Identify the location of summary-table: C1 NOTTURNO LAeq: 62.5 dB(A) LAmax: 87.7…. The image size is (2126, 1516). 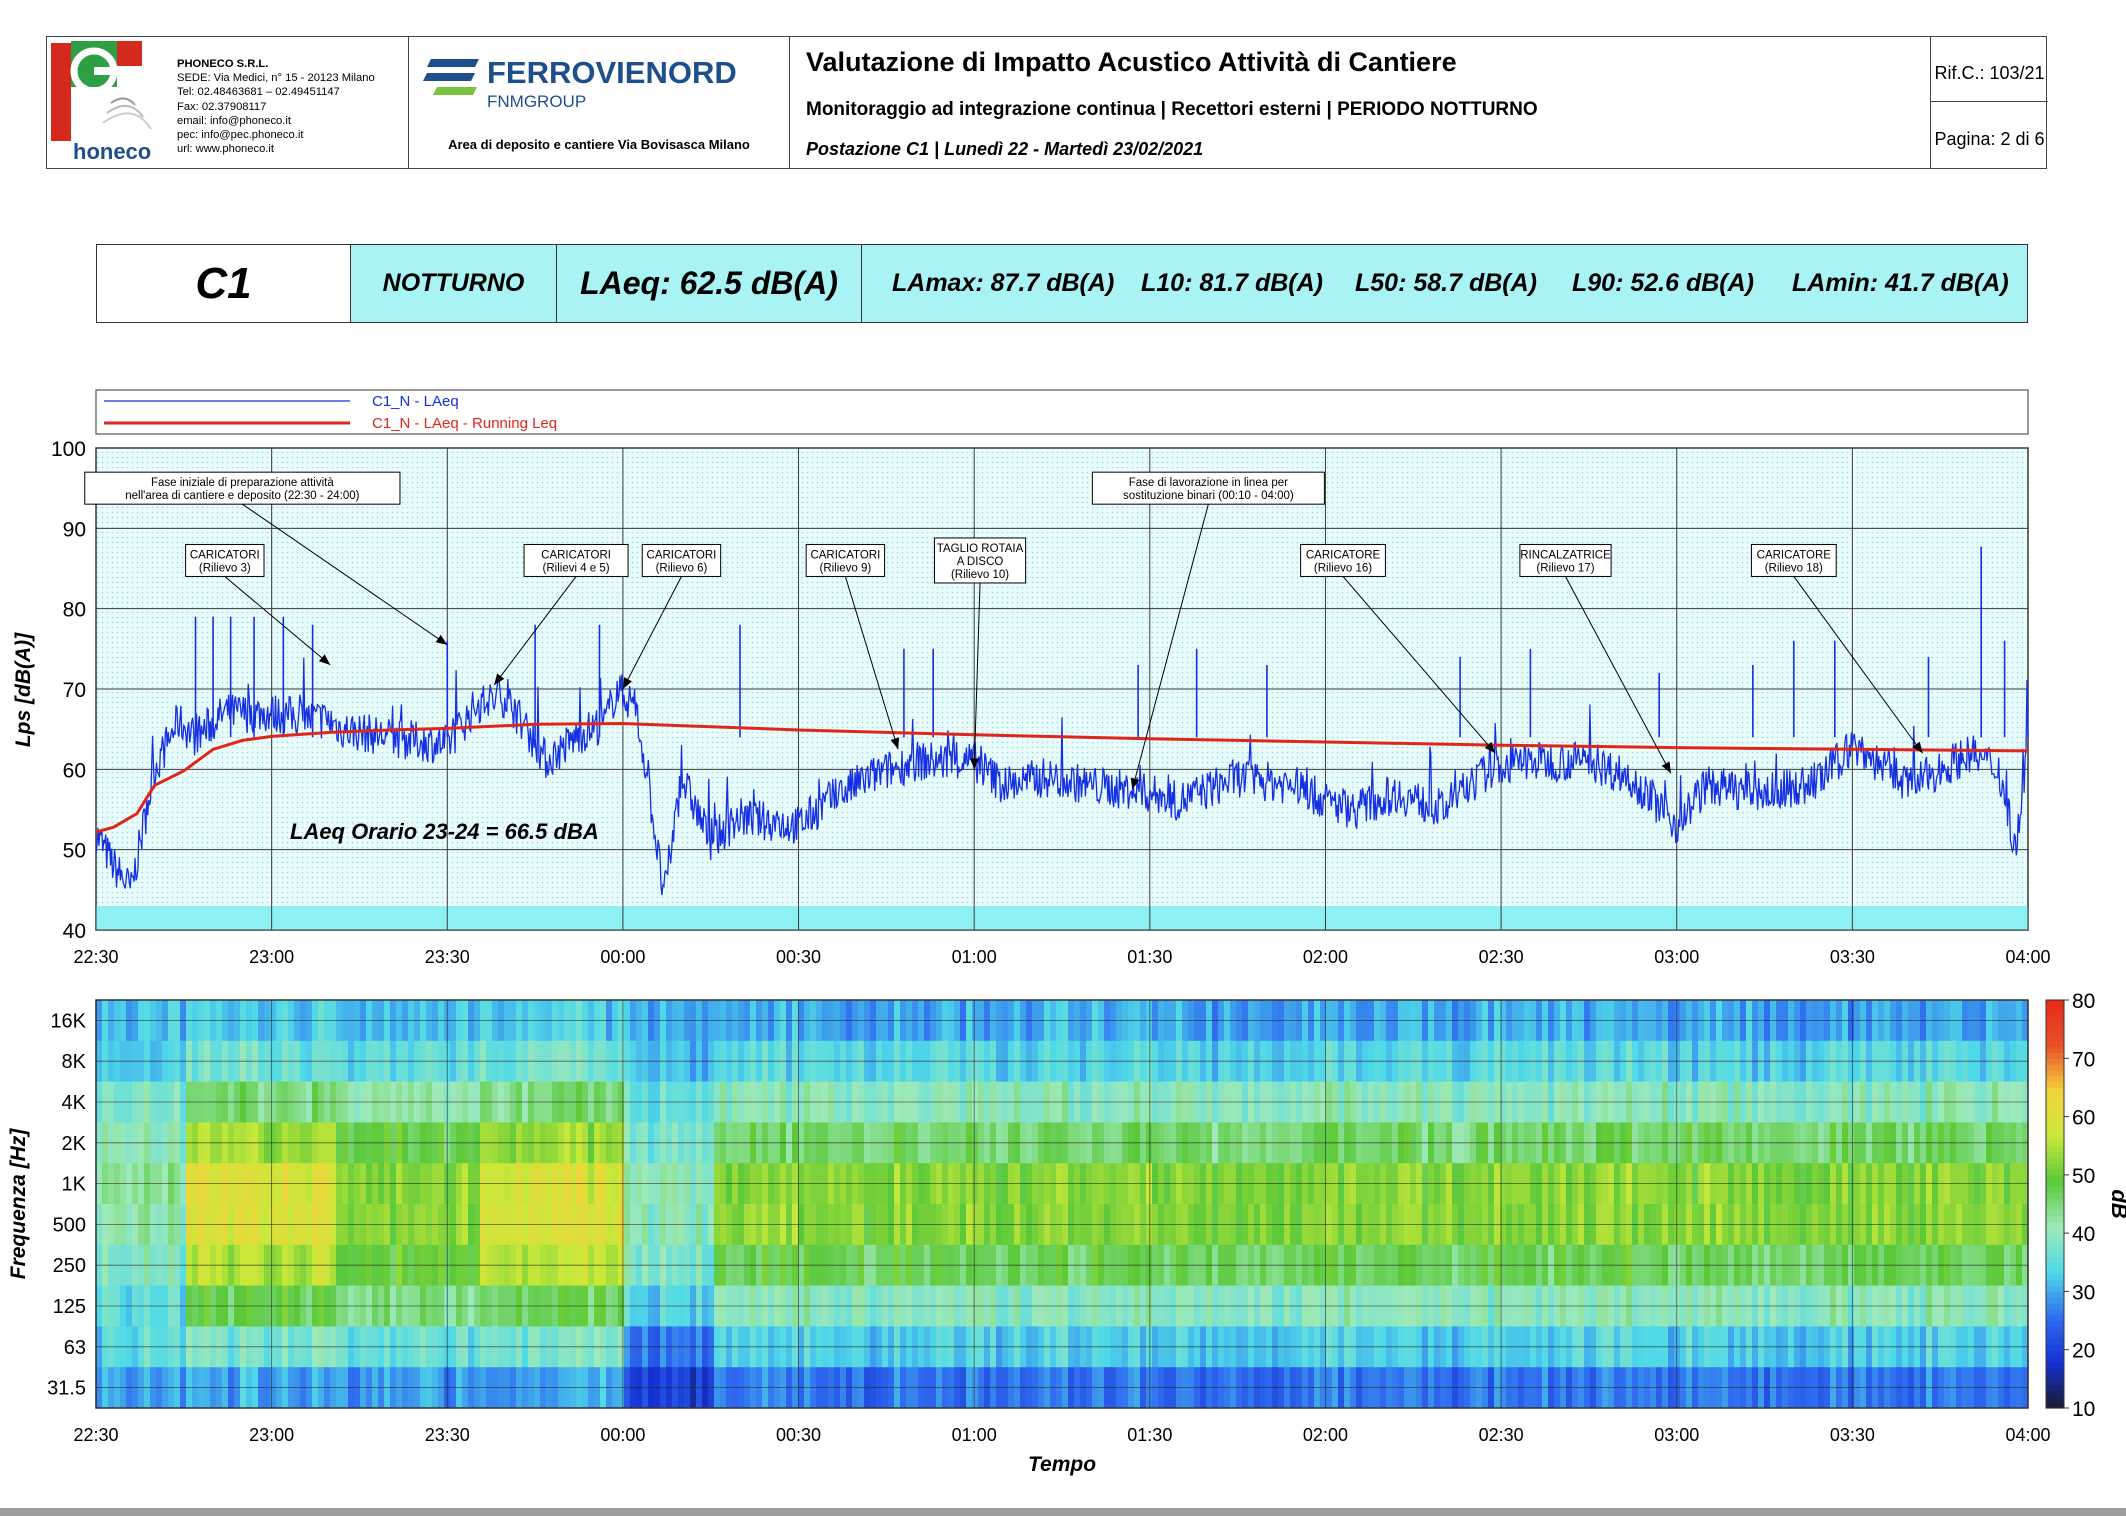
(1062, 283).